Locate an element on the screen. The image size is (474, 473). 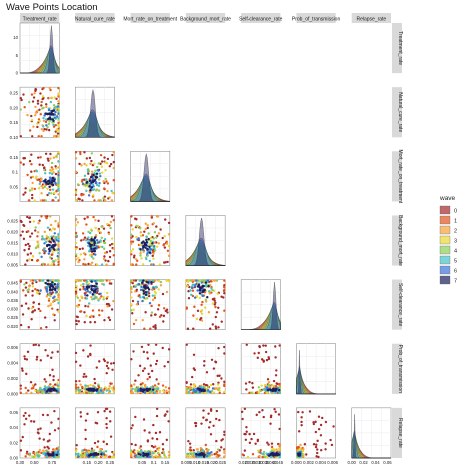
y-tick-label: 0.20 is located at coordinates (14, 107).